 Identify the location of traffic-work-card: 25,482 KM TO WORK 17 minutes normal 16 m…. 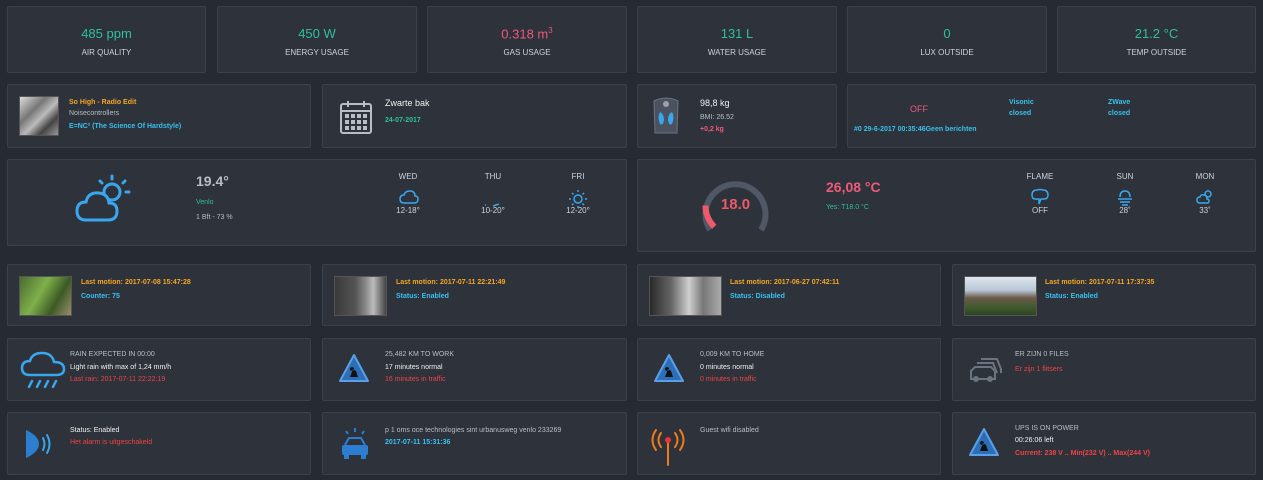
(474, 369).